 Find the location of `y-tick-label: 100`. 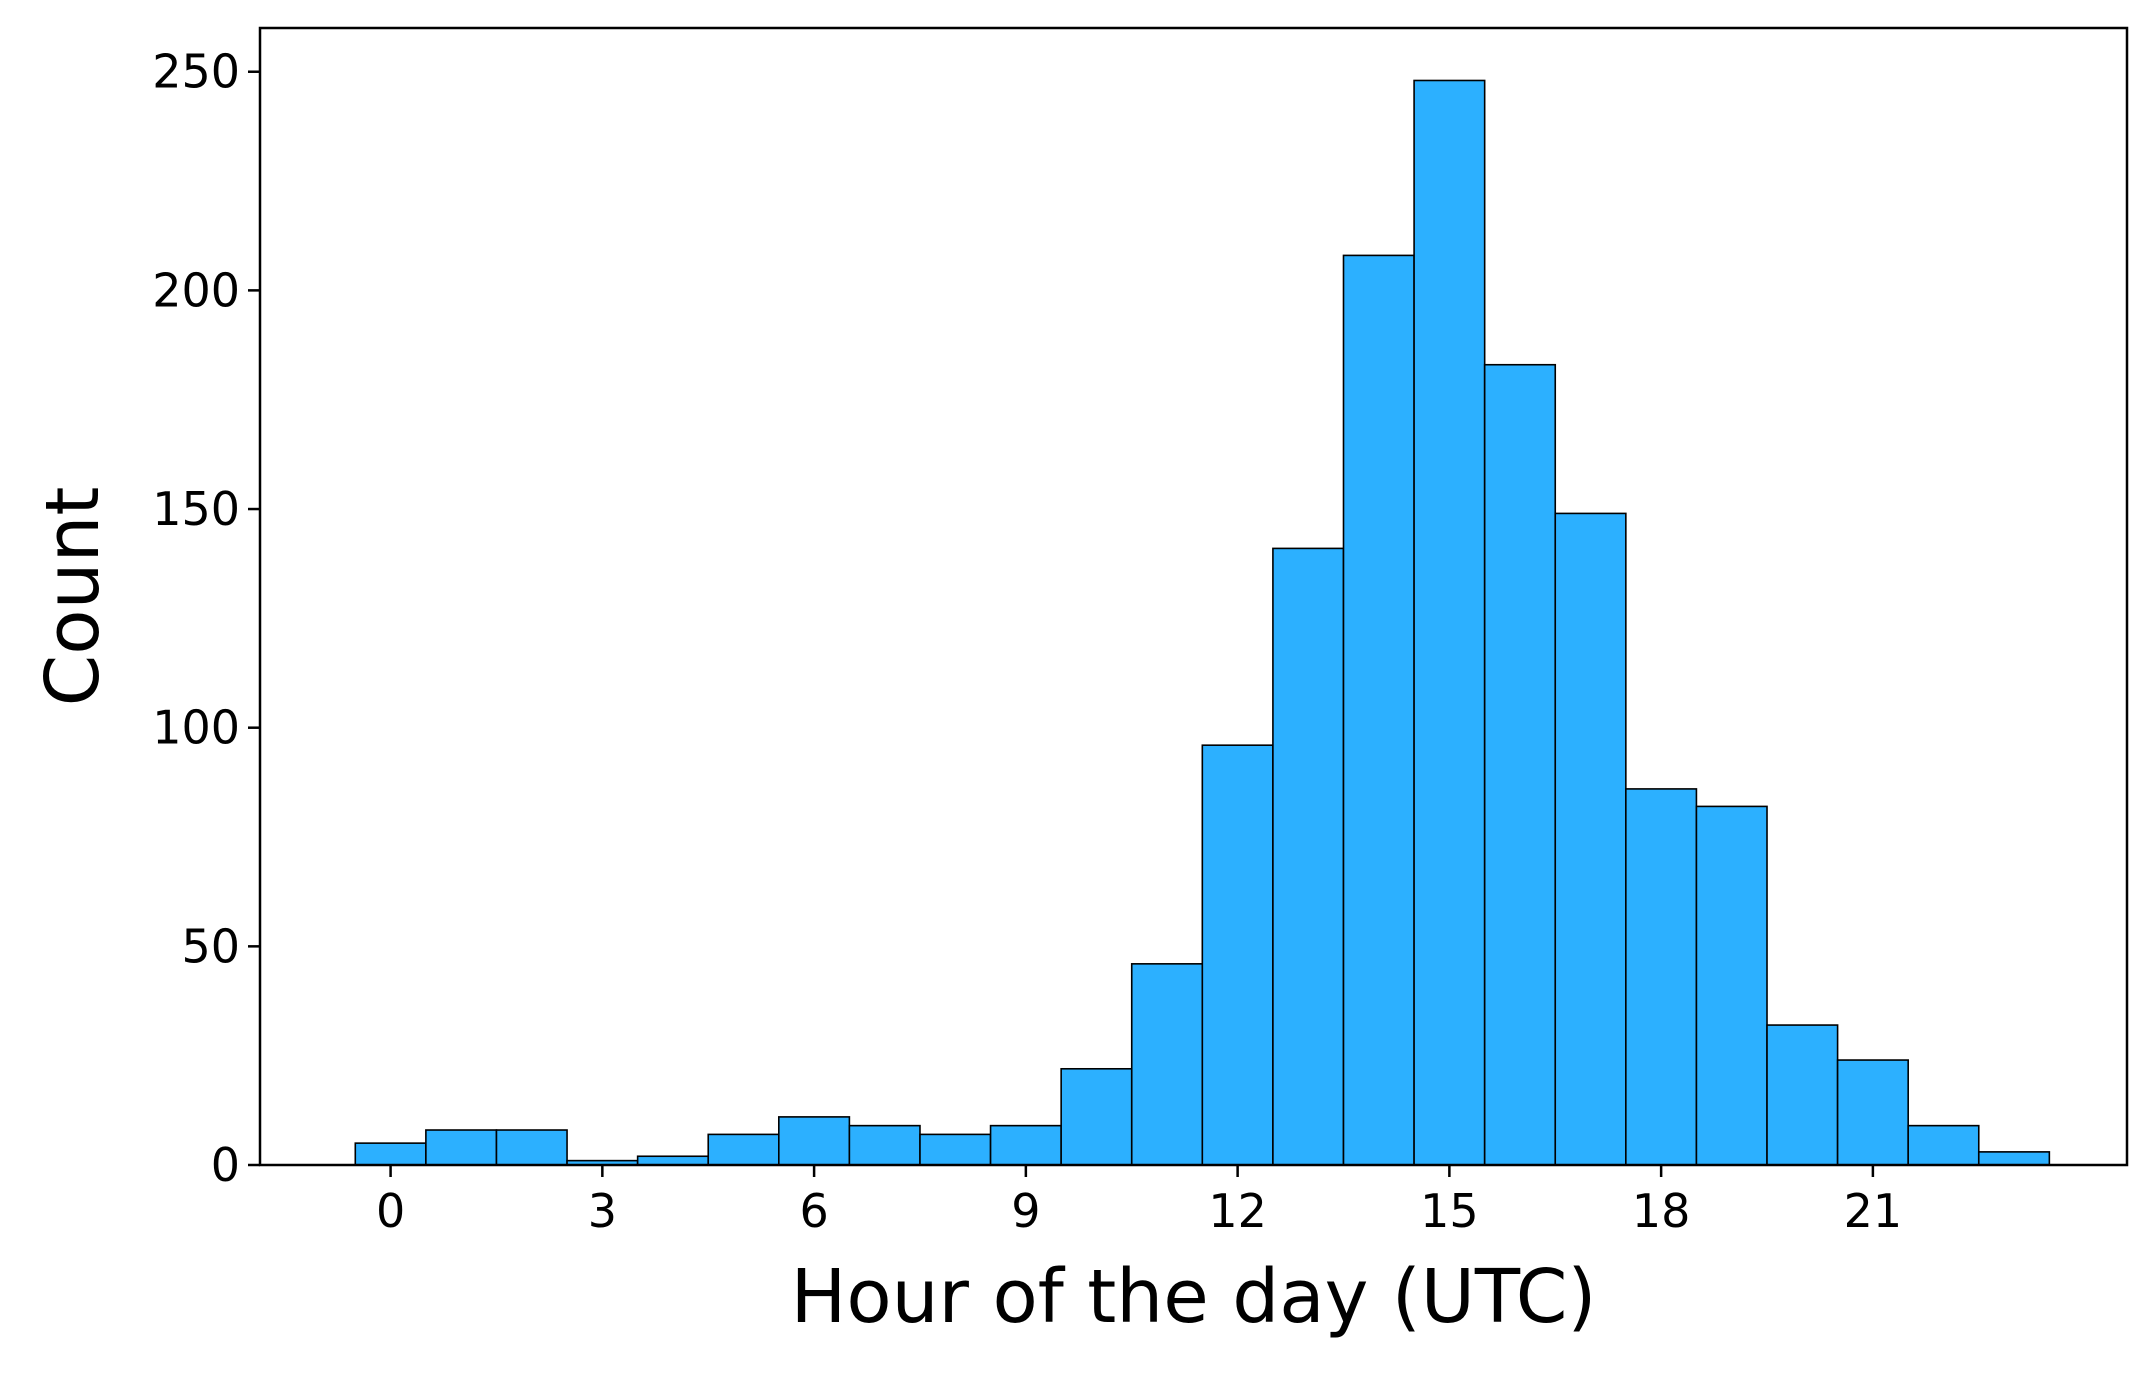

y-tick-label: 100 is located at coordinates (196, 728).